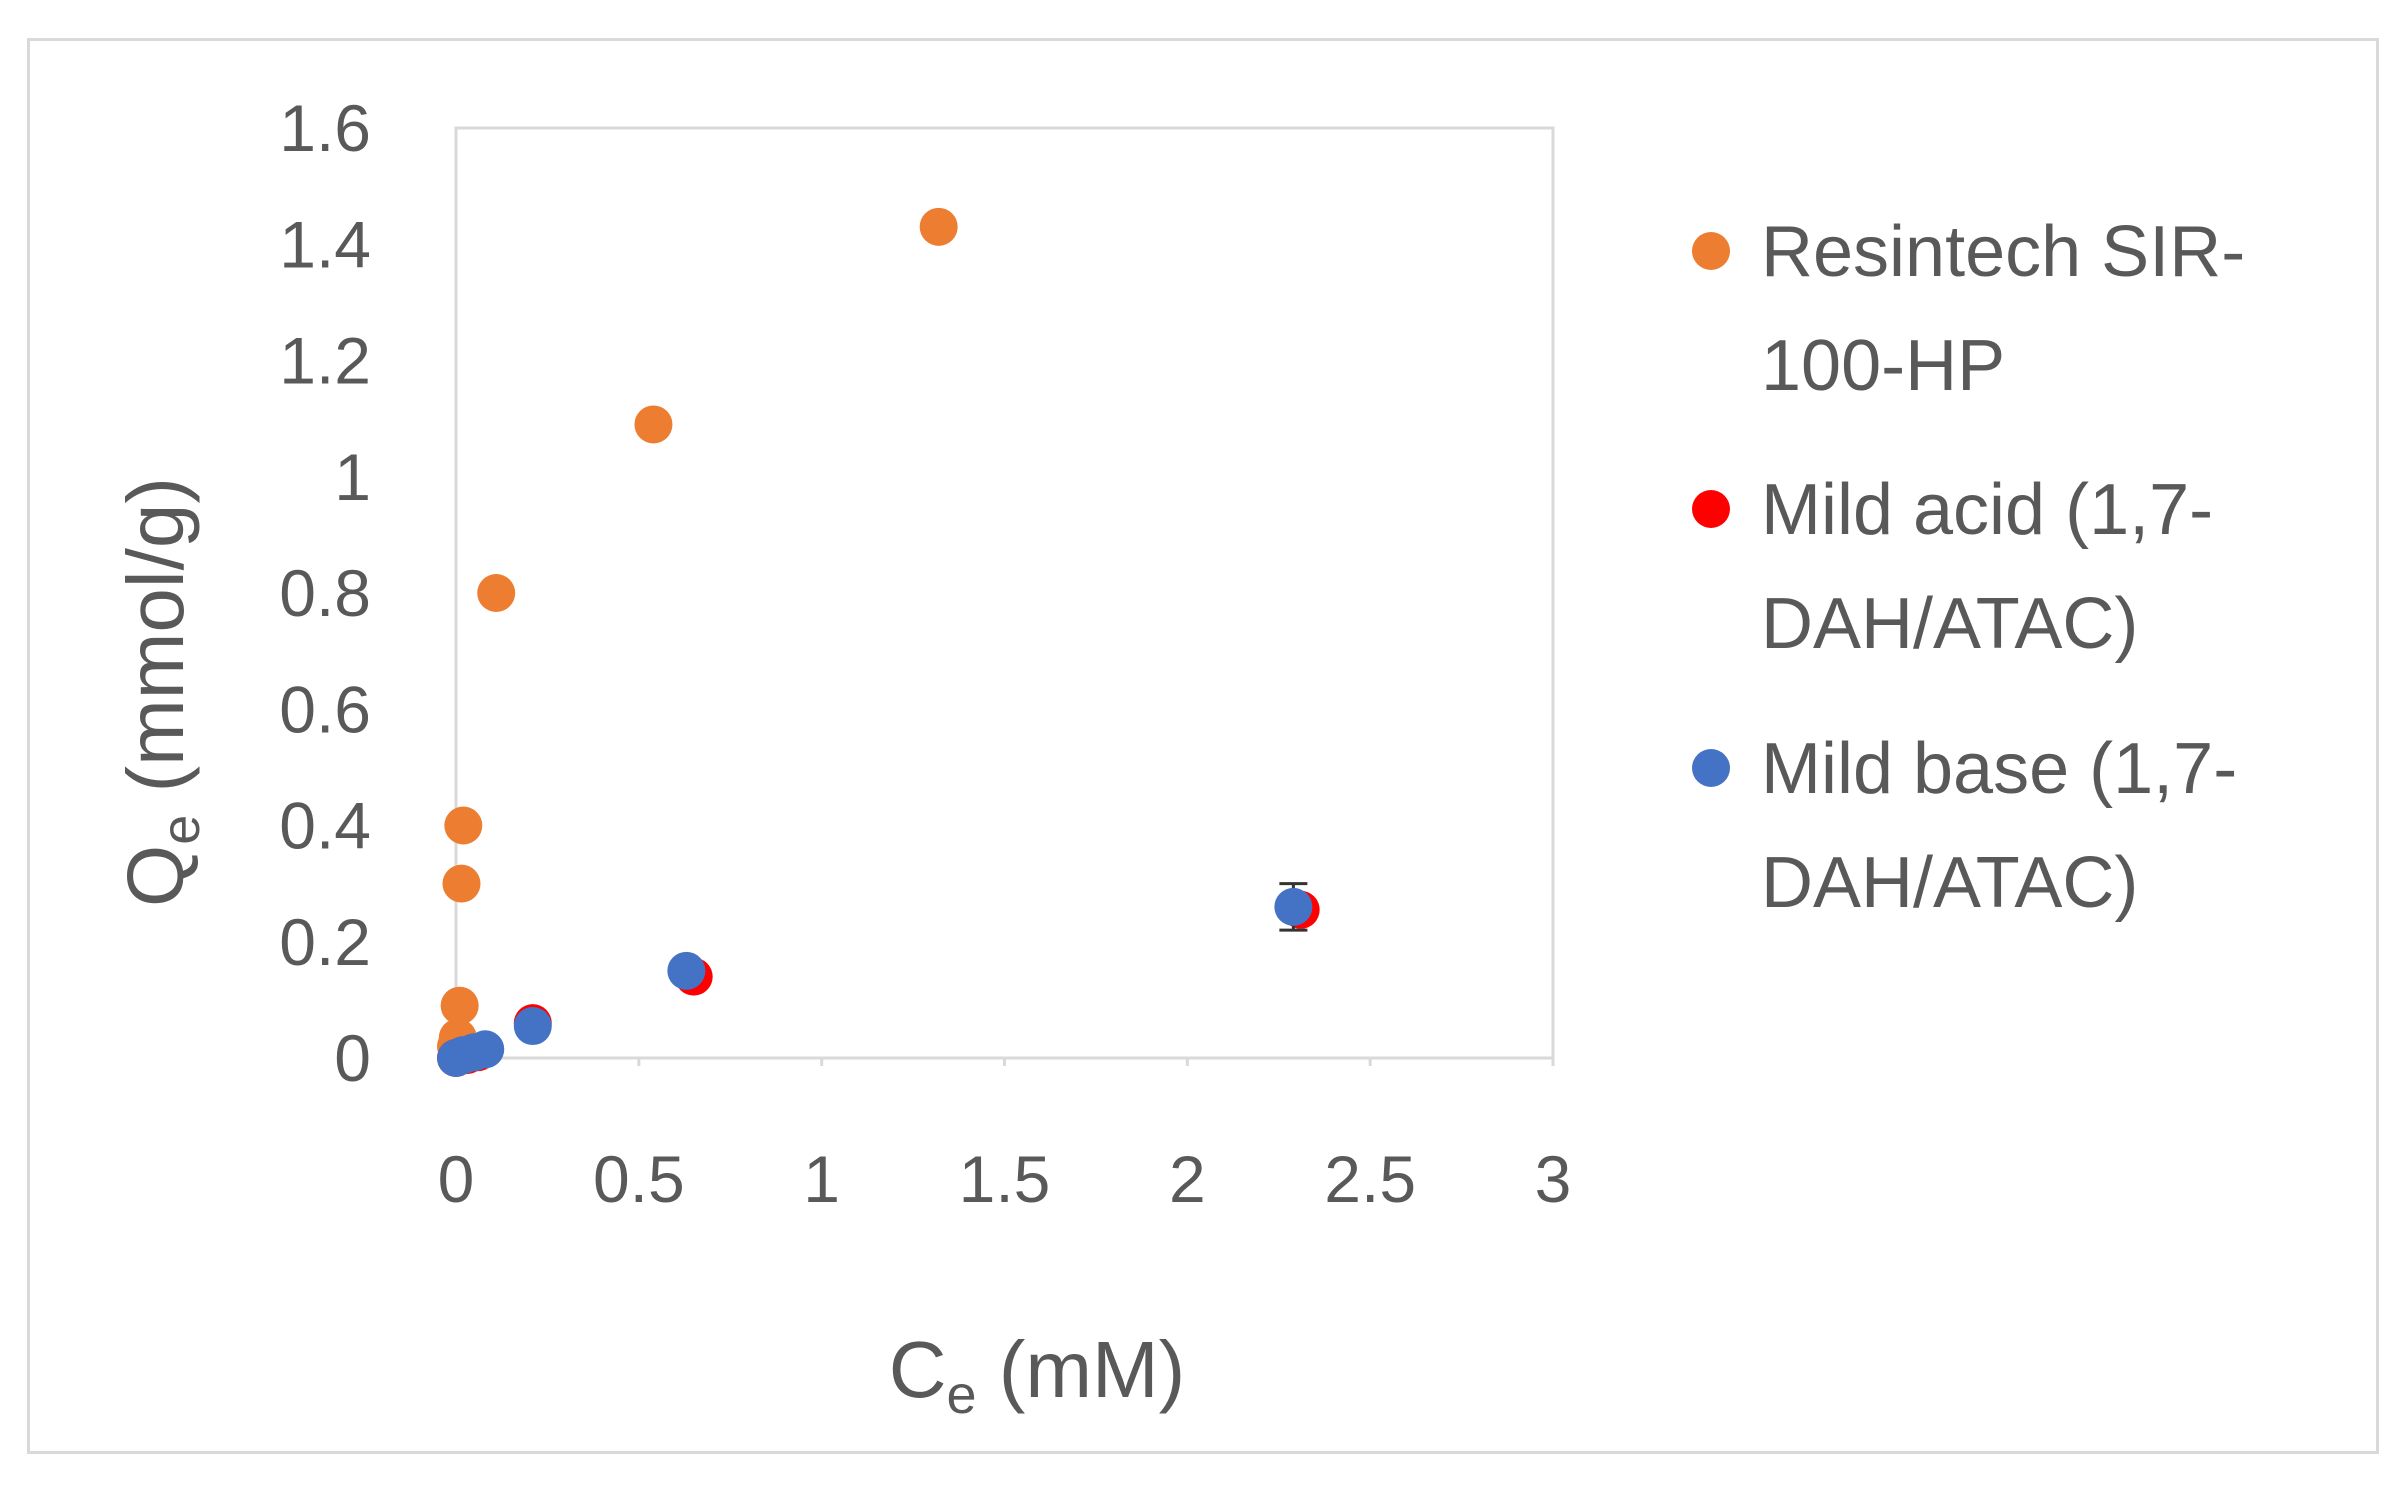 The height and width of the screenshot is (1495, 2406). What do you see at coordinates (155, 646) in the screenshot?
I see `y-axis-title-rest: (mmol/g)` at bounding box center [155, 646].